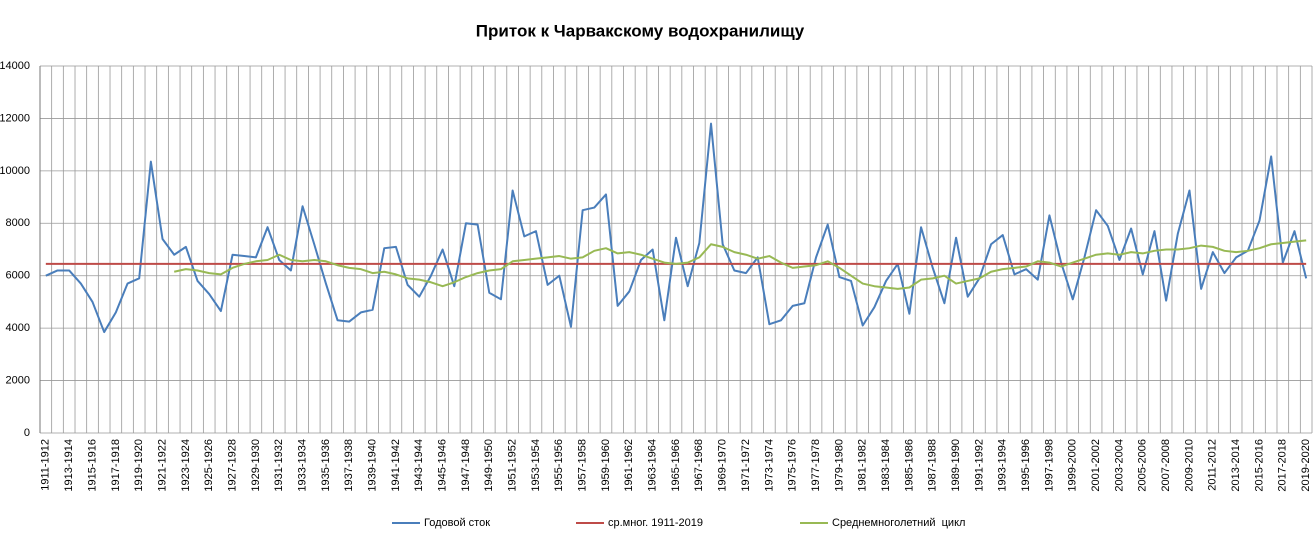  What do you see at coordinates (256, 465) in the screenshot?
I see `x-tick-label: 1929-1930` at bounding box center [256, 465].